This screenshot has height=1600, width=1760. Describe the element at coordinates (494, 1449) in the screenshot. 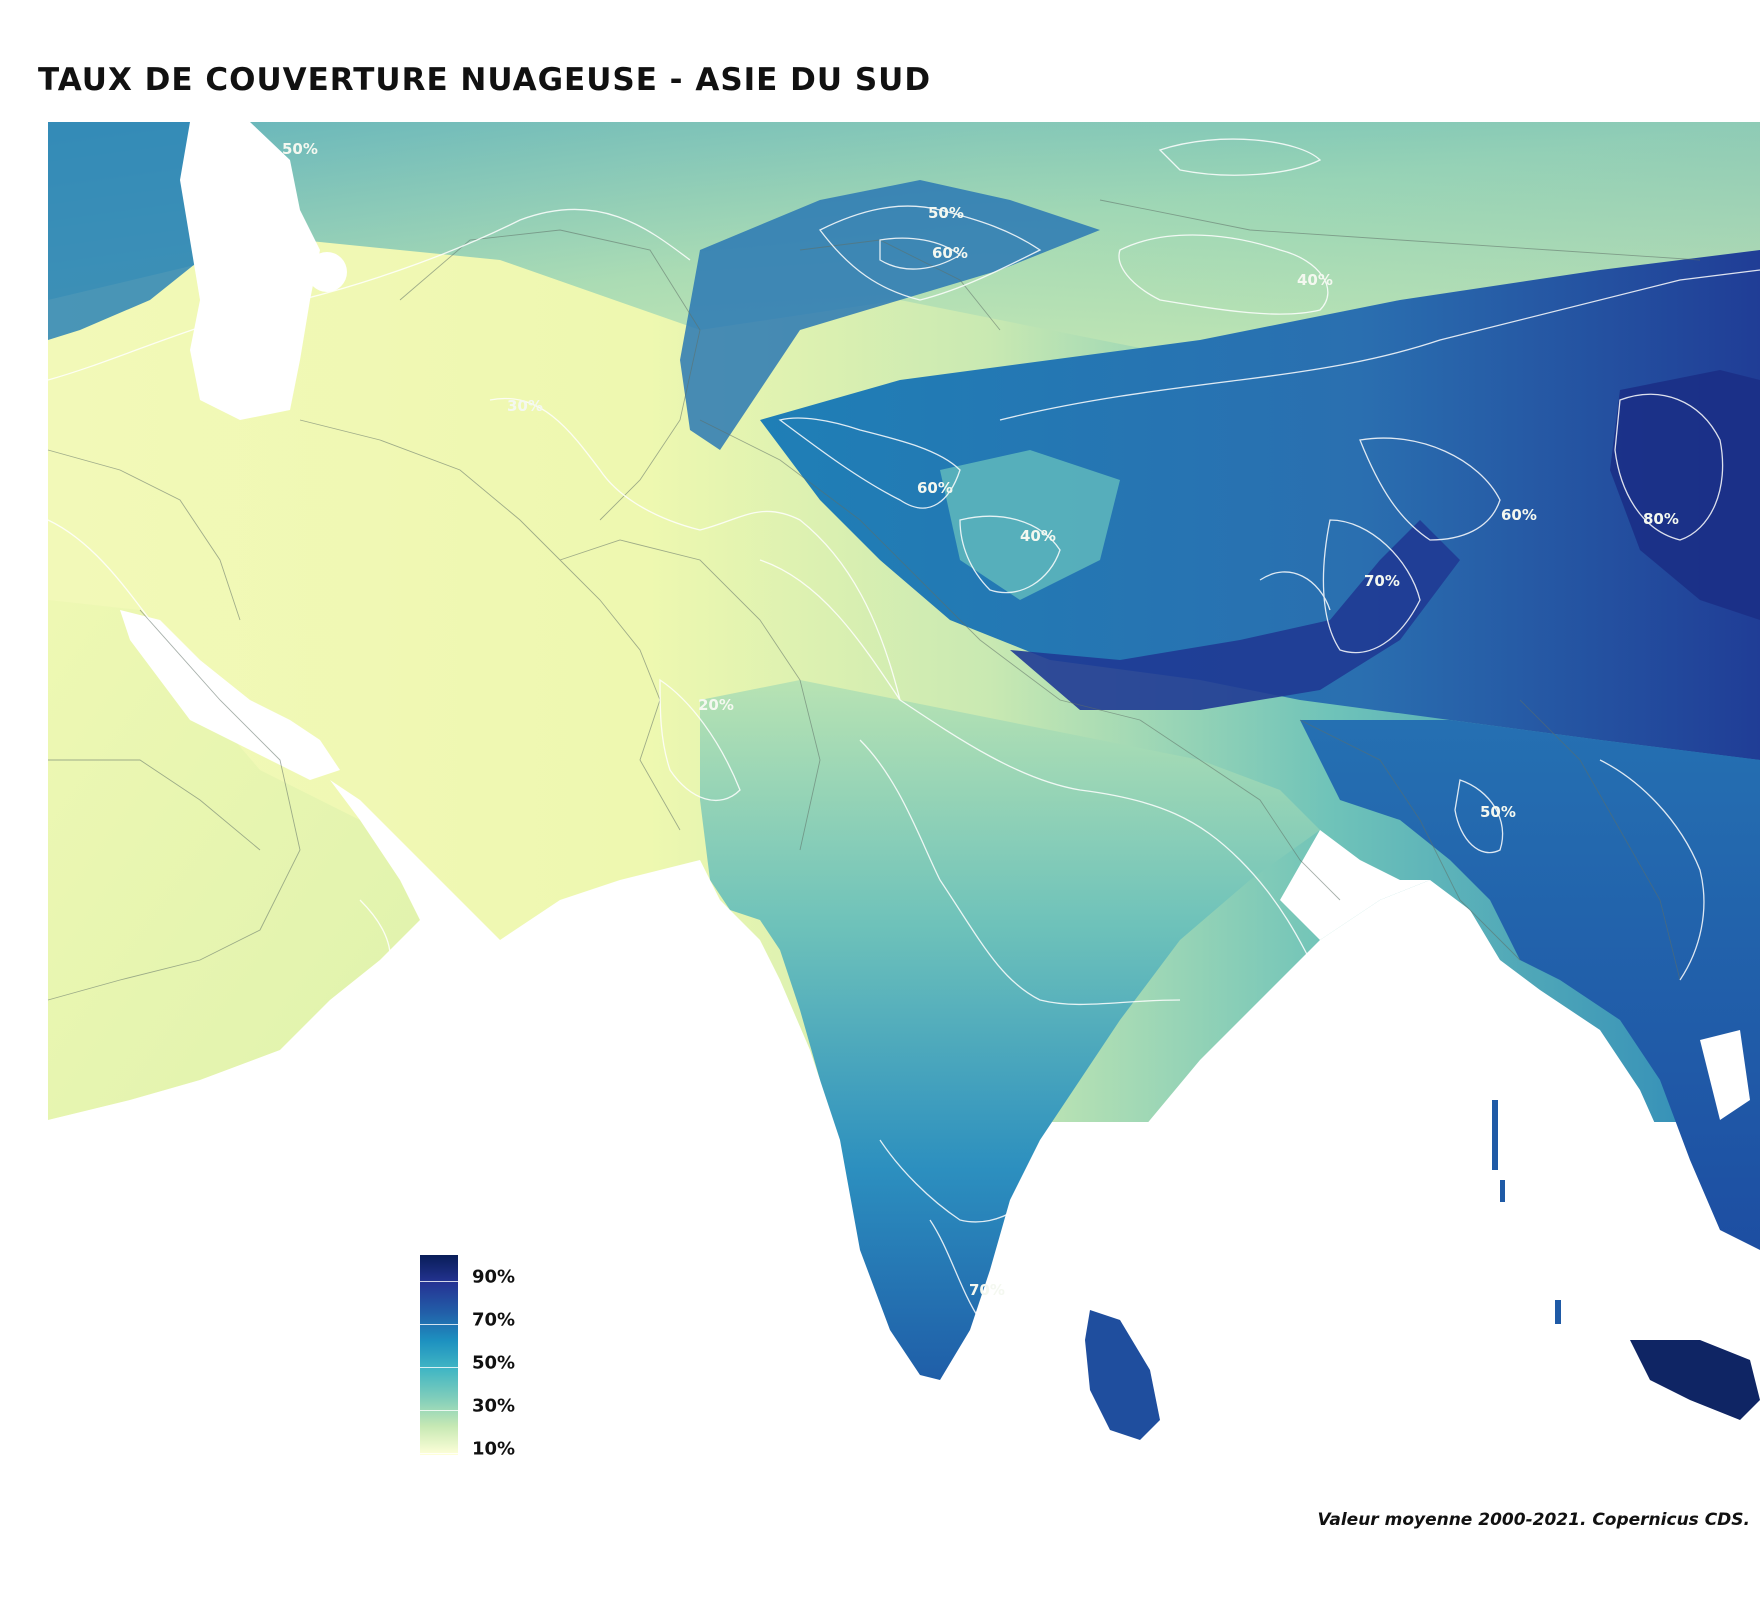

I see `legend-label-10: 10%` at that location.